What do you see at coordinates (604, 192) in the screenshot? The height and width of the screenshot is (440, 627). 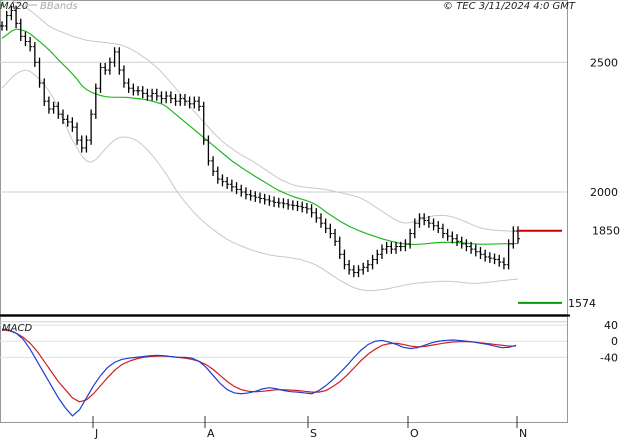 I see `price-tick-label: 2000` at bounding box center [604, 192].